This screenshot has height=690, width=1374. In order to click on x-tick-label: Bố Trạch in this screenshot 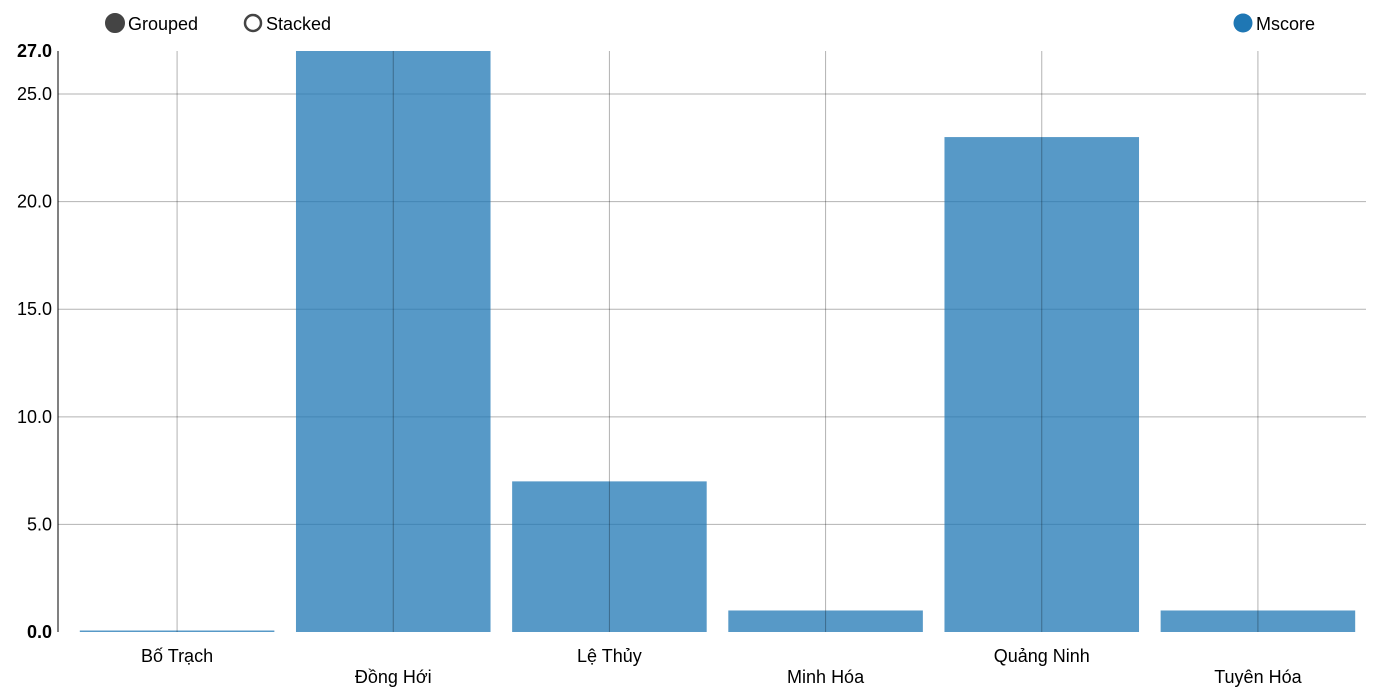, I will do `click(177, 656)`.